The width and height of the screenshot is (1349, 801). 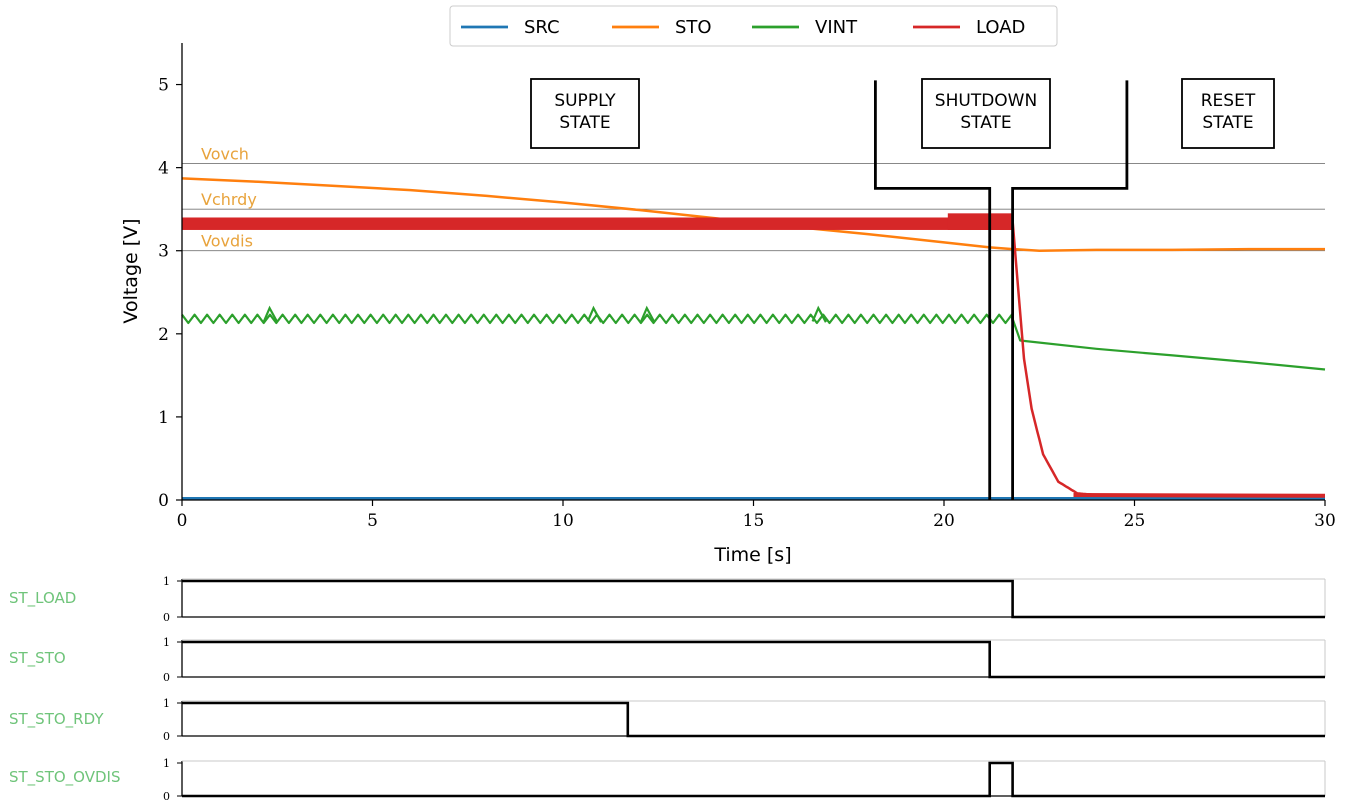 What do you see at coordinates (510, 27) in the screenshot?
I see `legend-entry: SRC` at bounding box center [510, 27].